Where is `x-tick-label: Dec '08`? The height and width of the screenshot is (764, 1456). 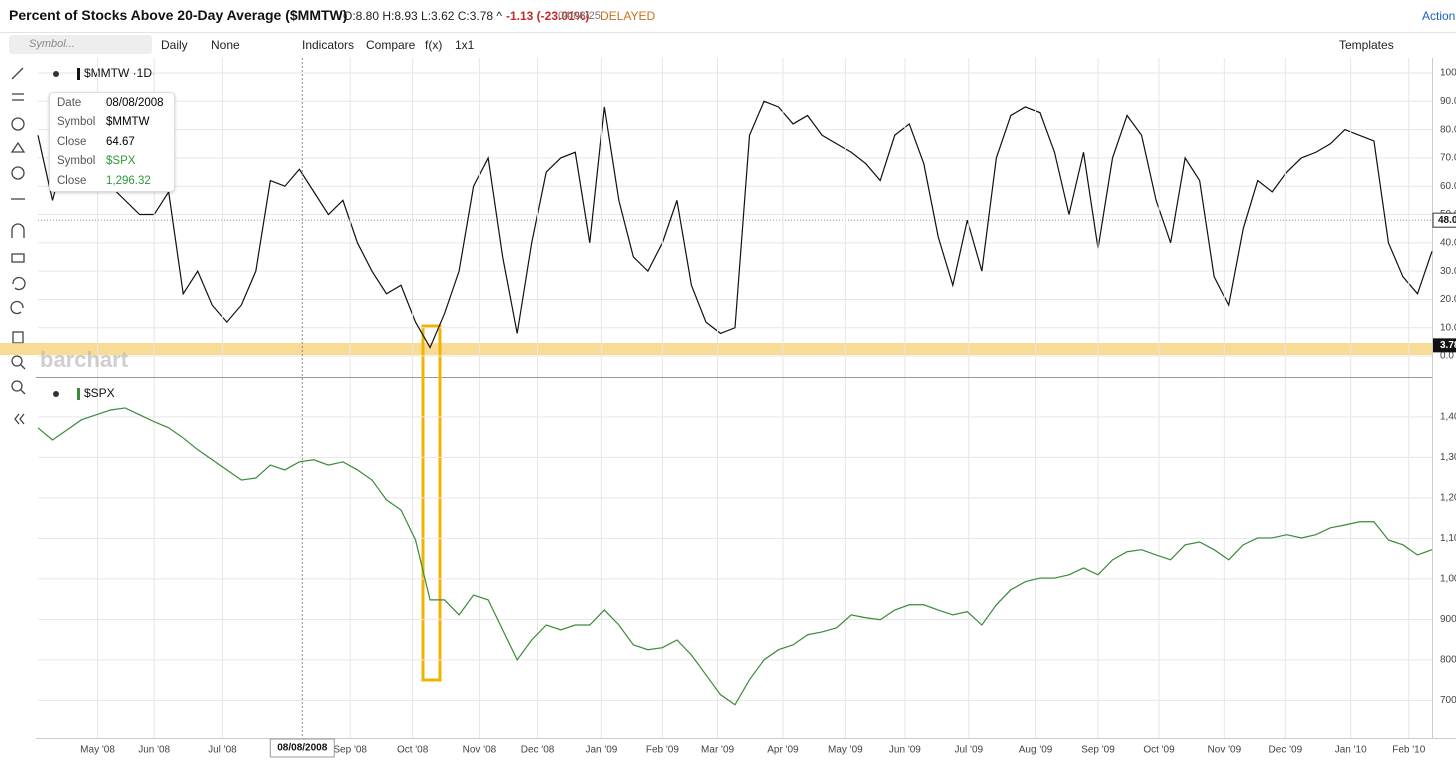
x-tick-label: Dec '08 is located at coordinates (538, 750).